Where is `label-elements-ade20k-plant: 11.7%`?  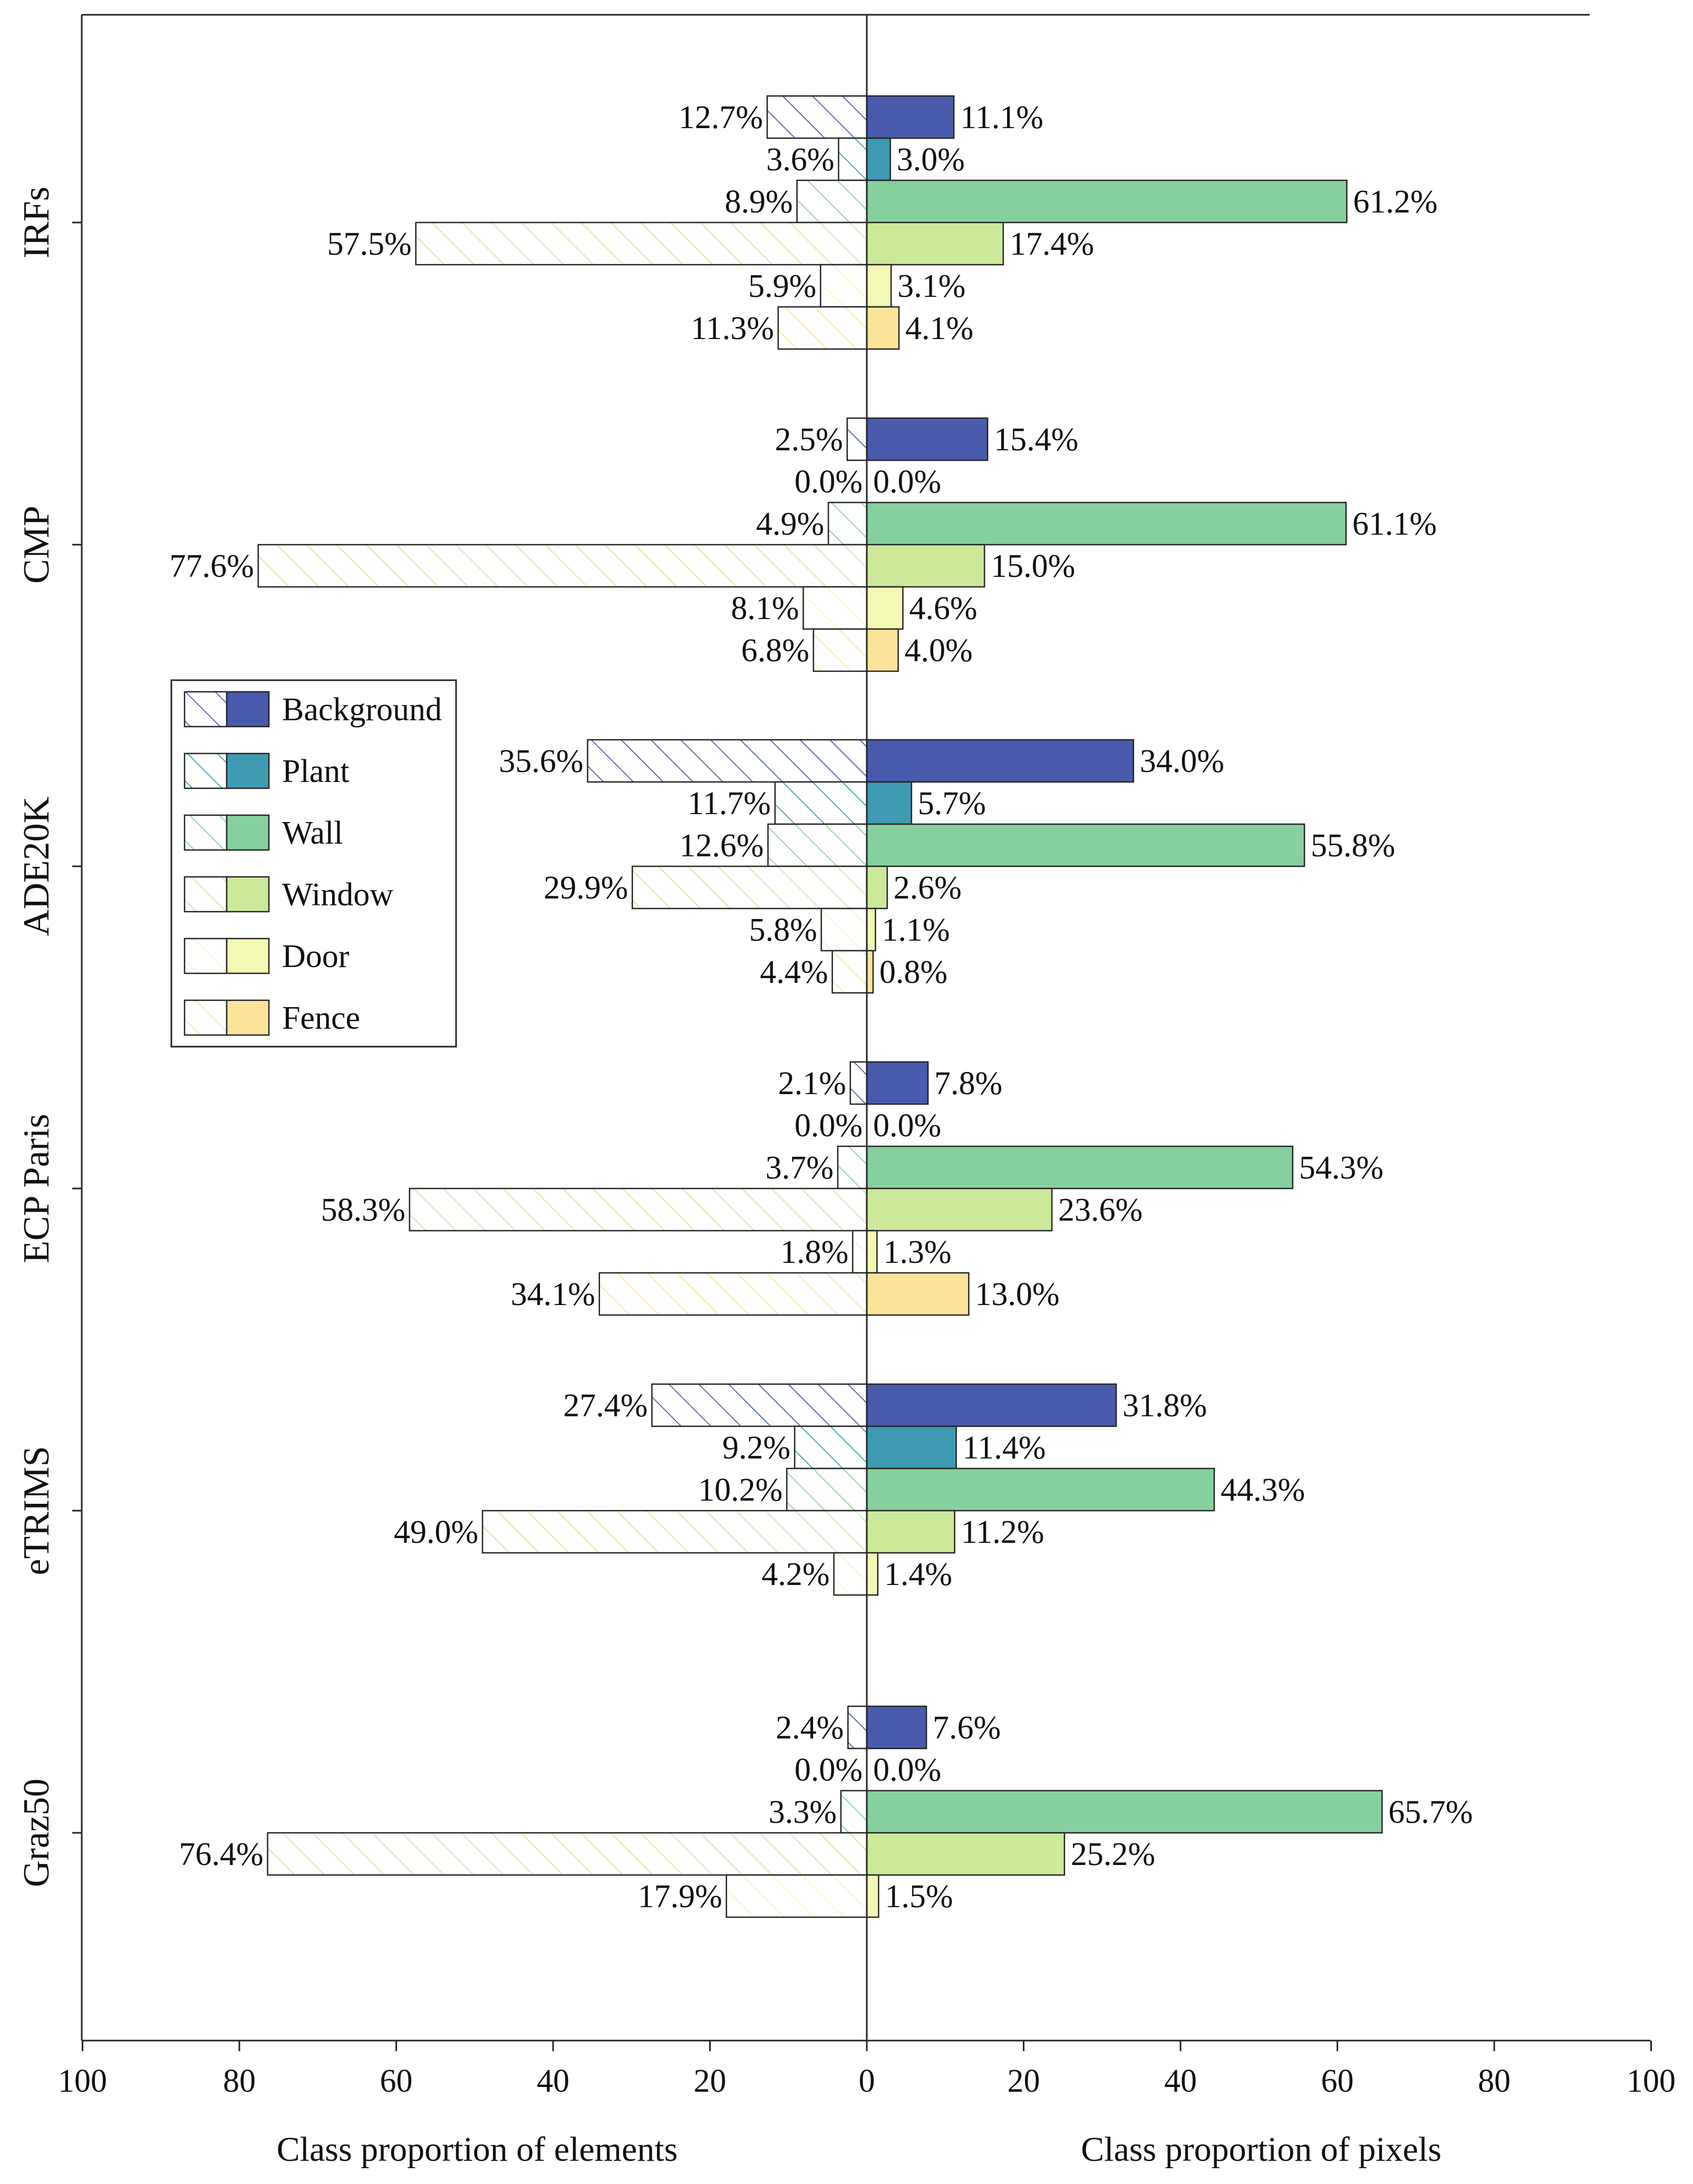
label-elements-ade20k-plant: 11.7% is located at coordinates (729, 804).